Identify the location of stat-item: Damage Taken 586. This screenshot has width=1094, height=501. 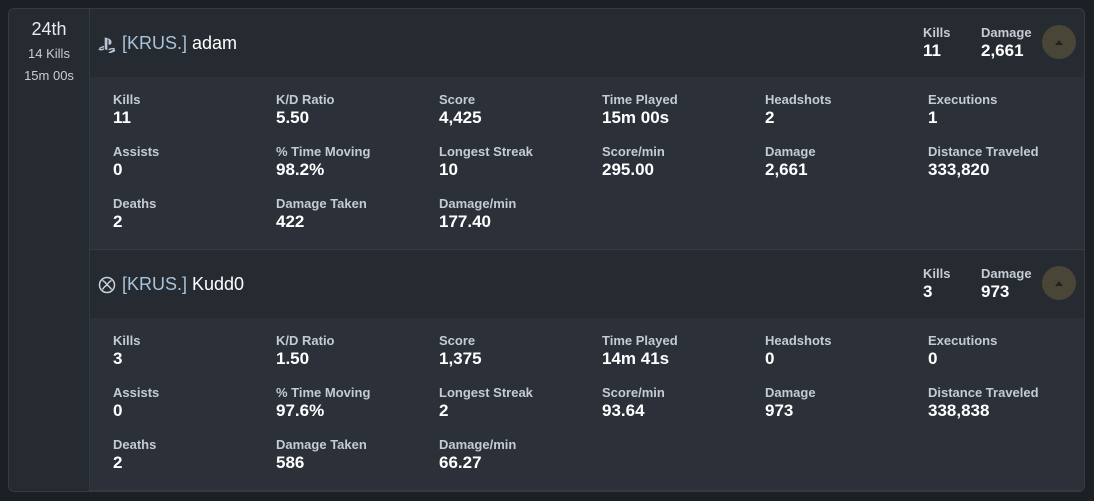
(321, 455).